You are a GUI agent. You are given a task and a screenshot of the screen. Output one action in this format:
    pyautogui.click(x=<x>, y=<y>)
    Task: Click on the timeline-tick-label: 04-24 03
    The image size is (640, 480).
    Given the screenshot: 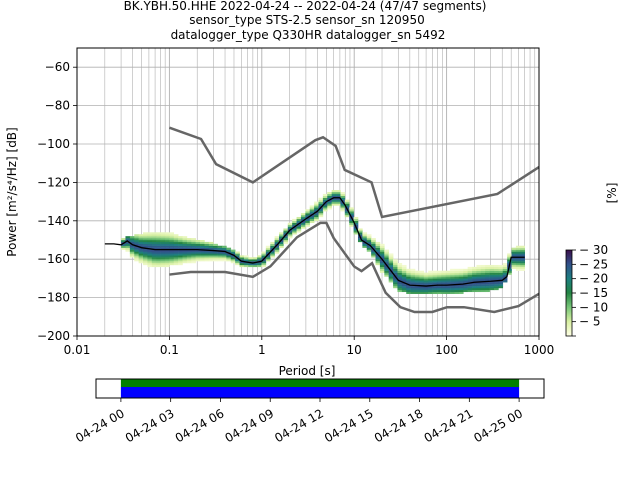 What is the action you would take?
    pyautogui.click(x=150, y=425)
    